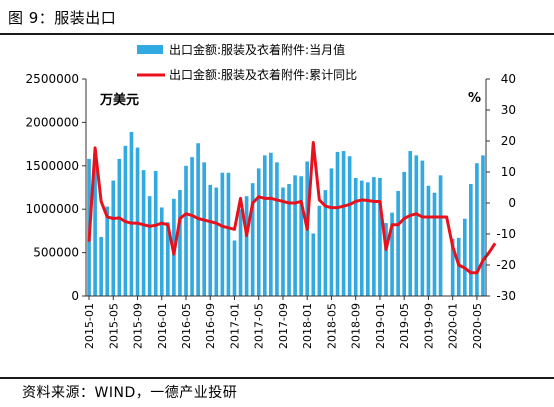 This screenshot has height=407, width=554. I want to click on legend-swatch-bar, so click(150, 49).